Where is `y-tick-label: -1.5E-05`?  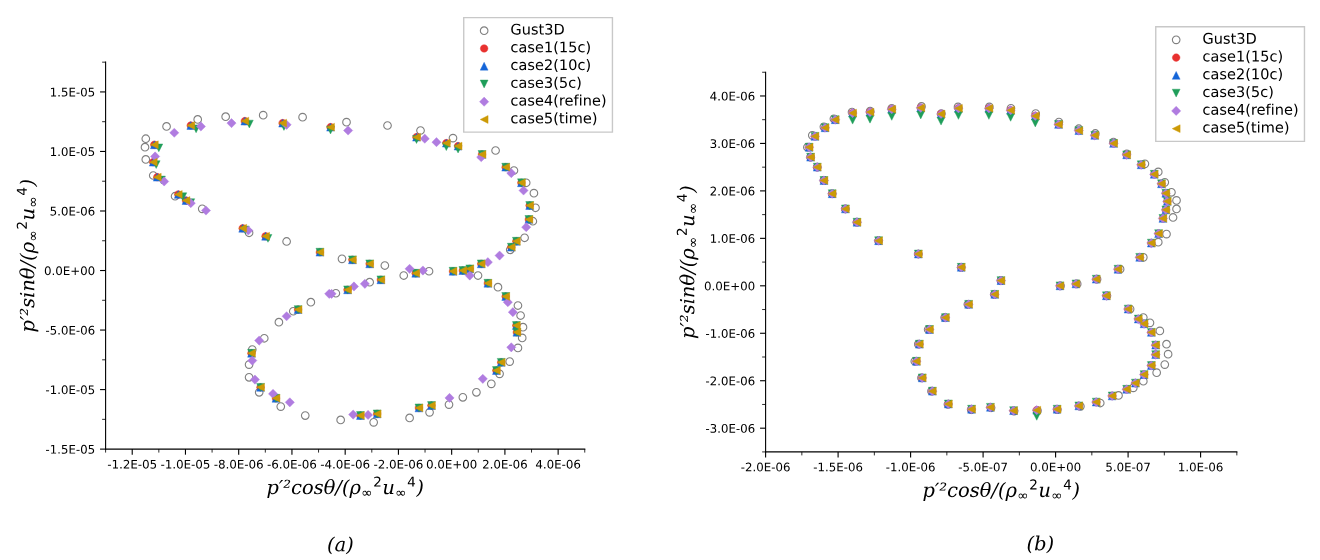 y-tick-label: -1.5E-05 is located at coordinates (70, 449).